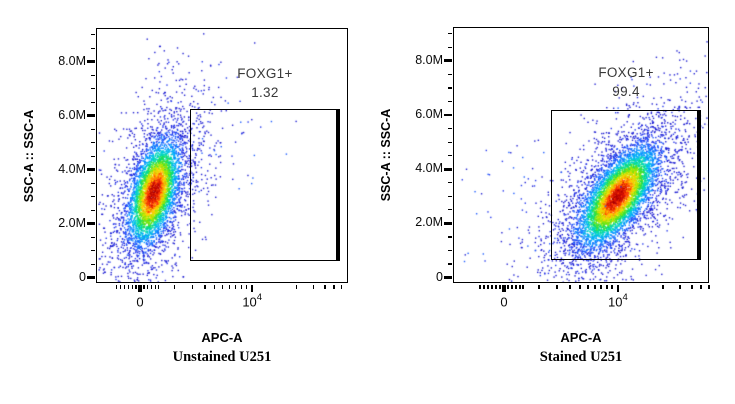 Image resolution: width=735 pixels, height=404 pixels. What do you see at coordinates (222, 337) in the screenshot?
I see `x-axis-title: APC-A` at bounding box center [222, 337].